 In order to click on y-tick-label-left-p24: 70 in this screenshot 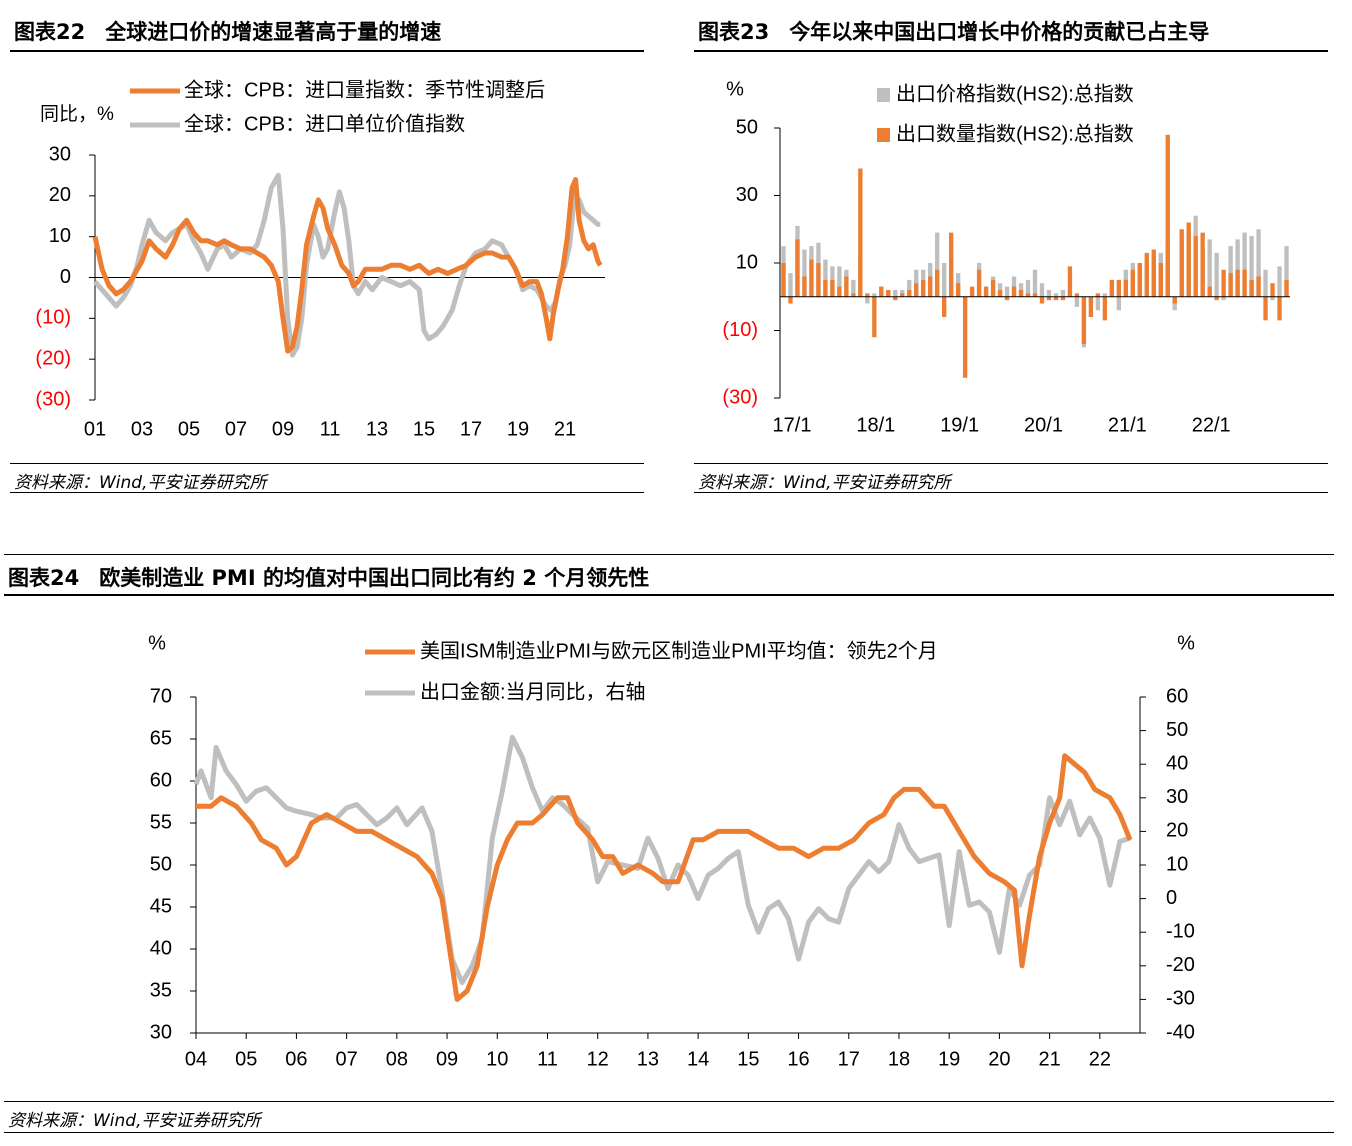, I will do `click(161, 696)`.